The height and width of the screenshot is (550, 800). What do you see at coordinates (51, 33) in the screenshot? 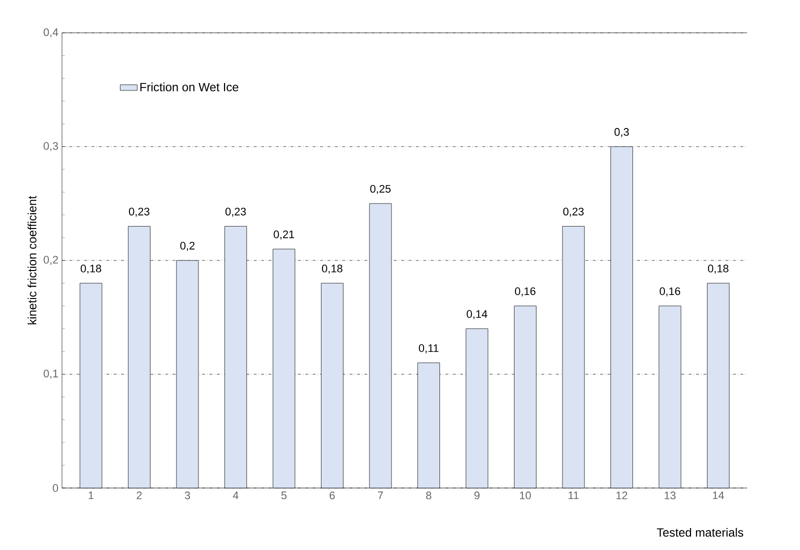
I see `y-tick-label: 0,4` at bounding box center [51, 33].